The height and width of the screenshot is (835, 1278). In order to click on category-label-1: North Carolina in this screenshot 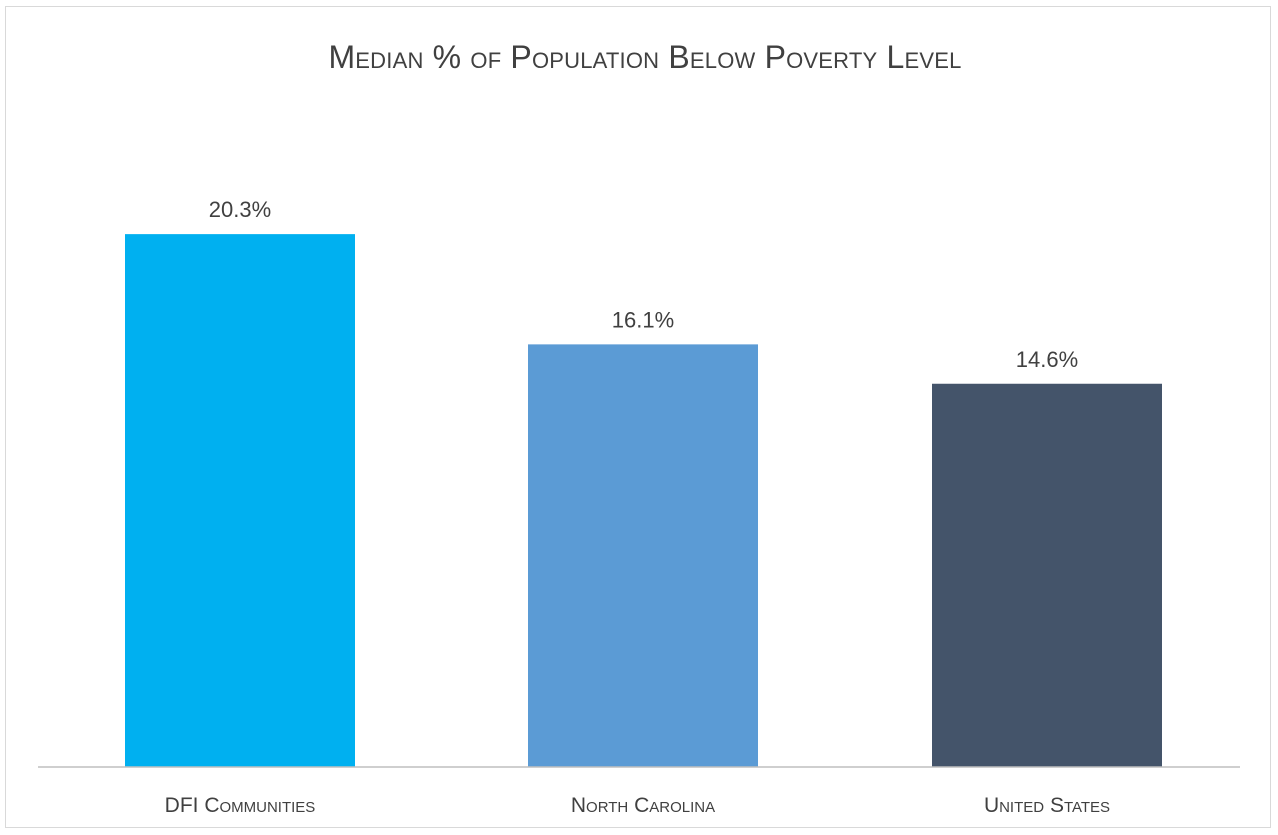, I will do `click(643, 805)`.